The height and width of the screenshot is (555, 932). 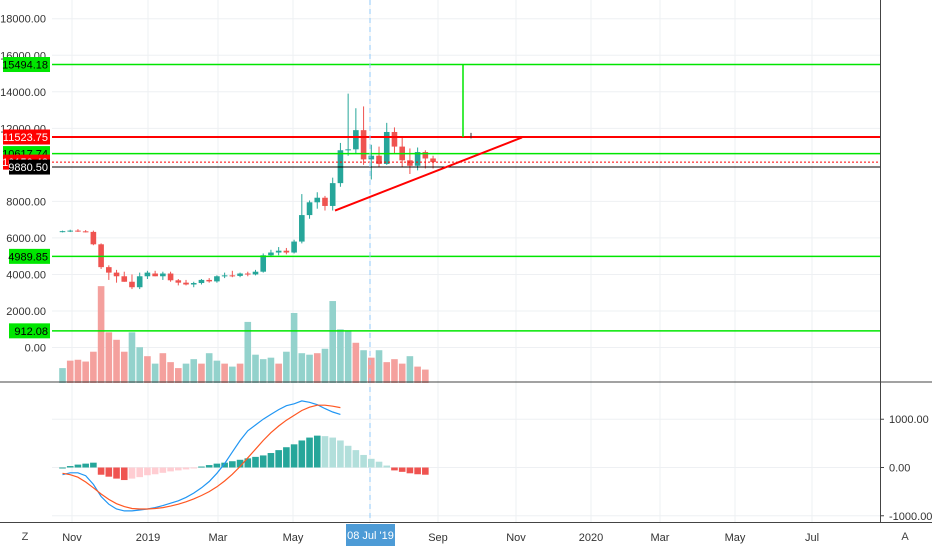 I want to click on time-tick-label: Sep, so click(x=438, y=538).